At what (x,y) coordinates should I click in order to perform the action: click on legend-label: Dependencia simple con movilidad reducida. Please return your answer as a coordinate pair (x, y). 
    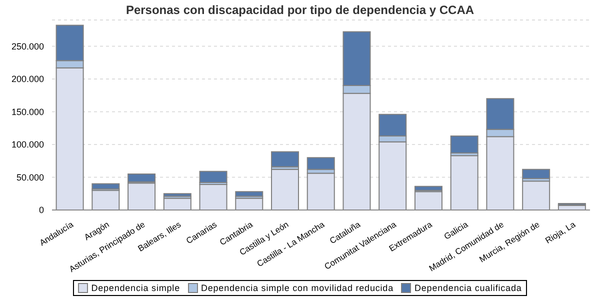
    Looking at the image, I should click on (297, 288).